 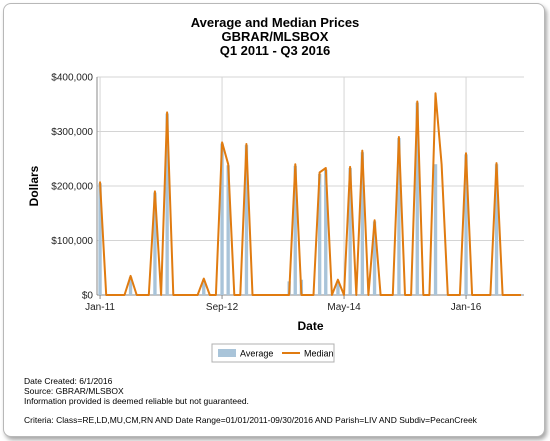 What do you see at coordinates (275, 50) in the screenshot?
I see `chart-subtitle-range: Q1 2011 - Q3 2016` at bounding box center [275, 50].